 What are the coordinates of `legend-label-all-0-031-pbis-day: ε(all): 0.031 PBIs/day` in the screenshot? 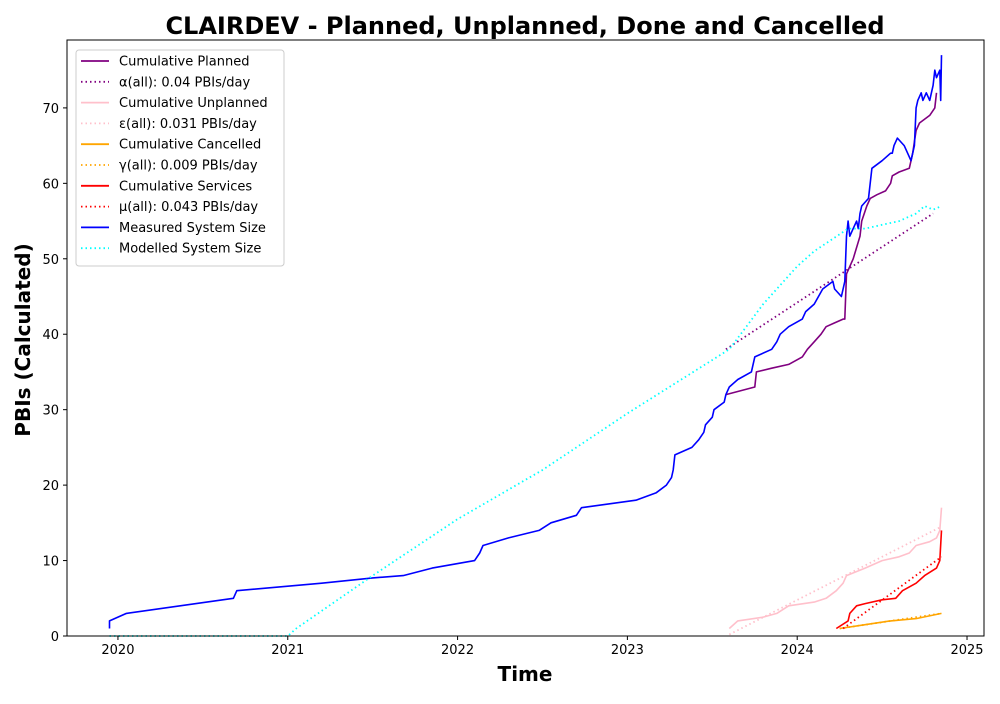 It's located at (188, 124).